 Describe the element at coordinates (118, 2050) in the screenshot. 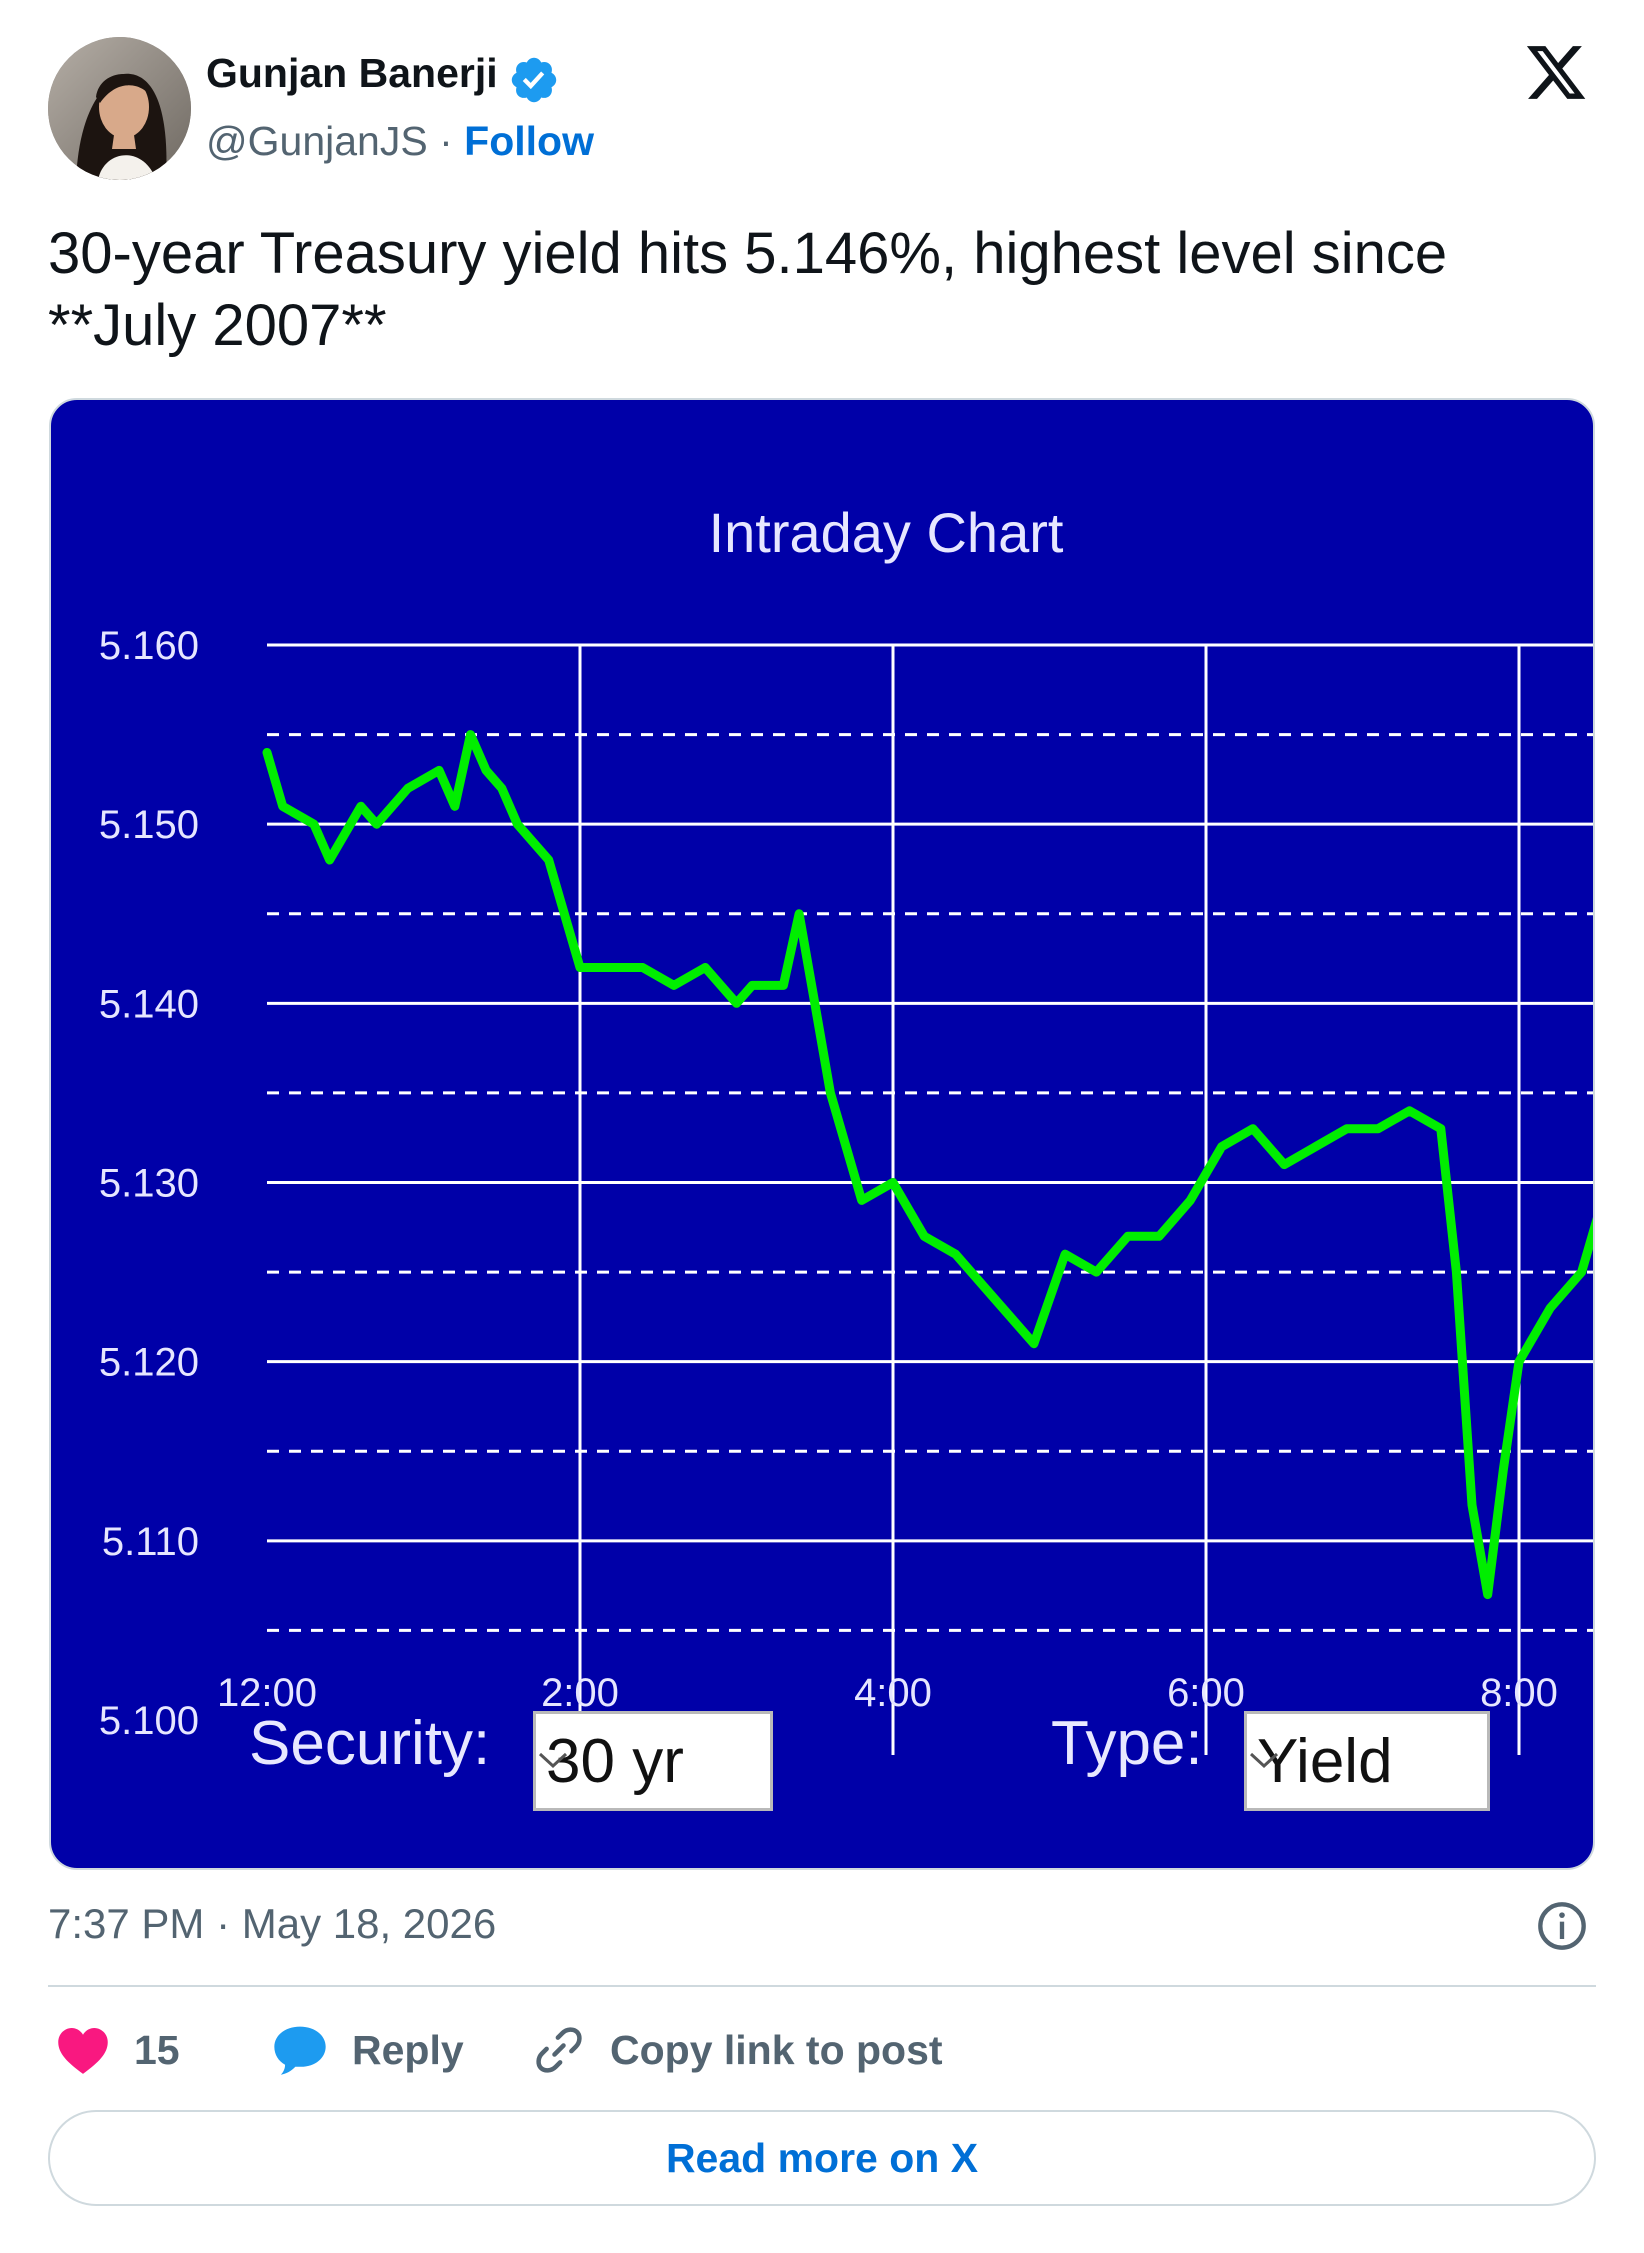

I see `like-button: 15` at that location.